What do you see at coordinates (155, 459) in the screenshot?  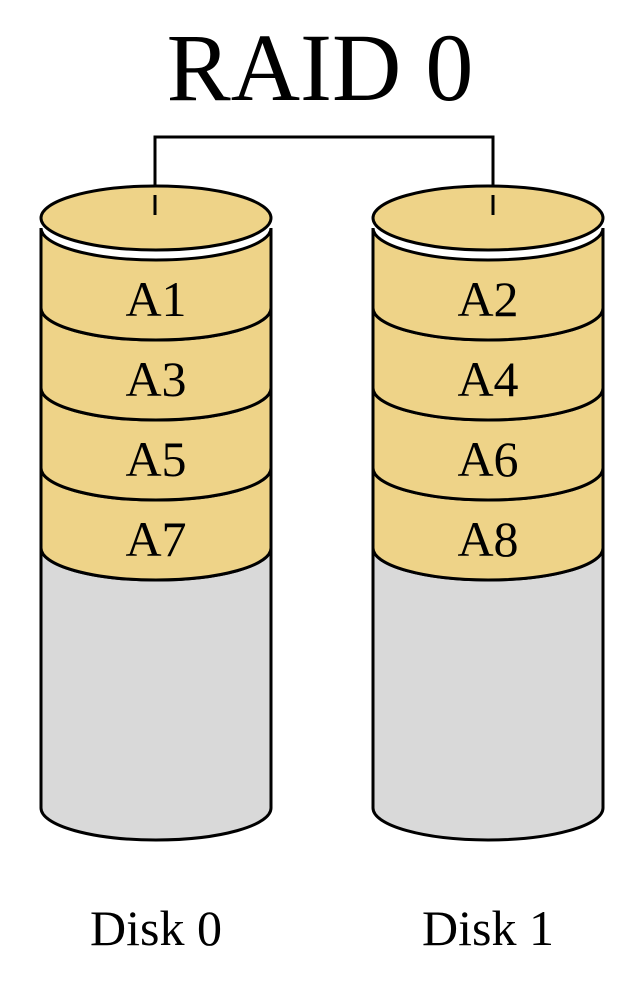 I see `disk-0-block-label: A5` at bounding box center [155, 459].